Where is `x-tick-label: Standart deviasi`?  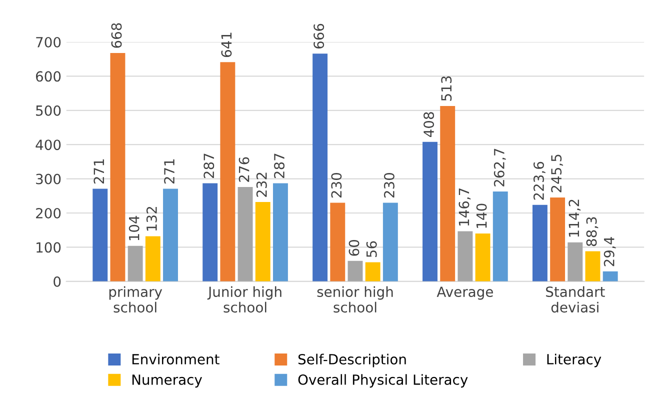 x-tick-label: Standart deviasi is located at coordinates (575, 299).